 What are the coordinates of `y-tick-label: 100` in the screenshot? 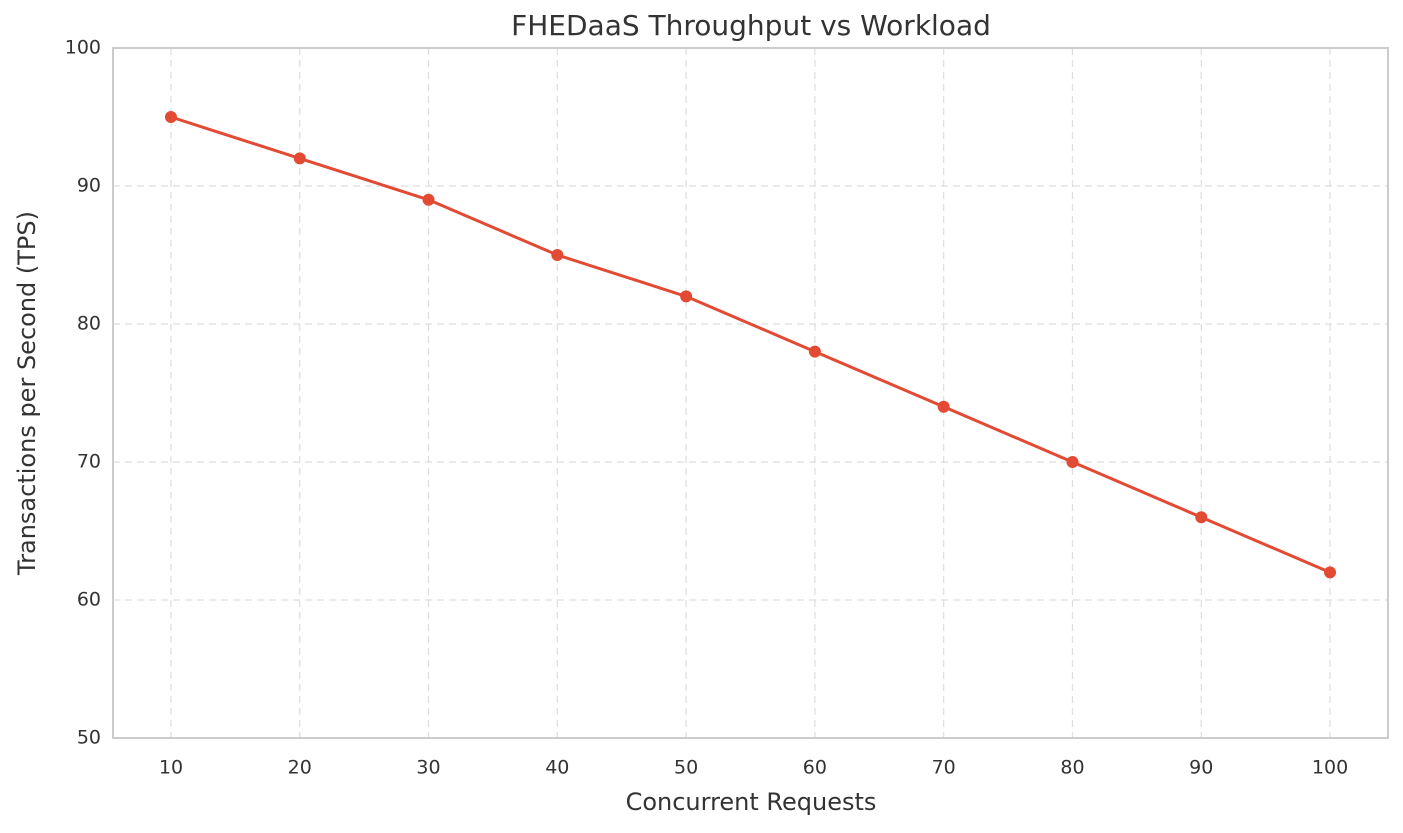 It's located at (83, 48).